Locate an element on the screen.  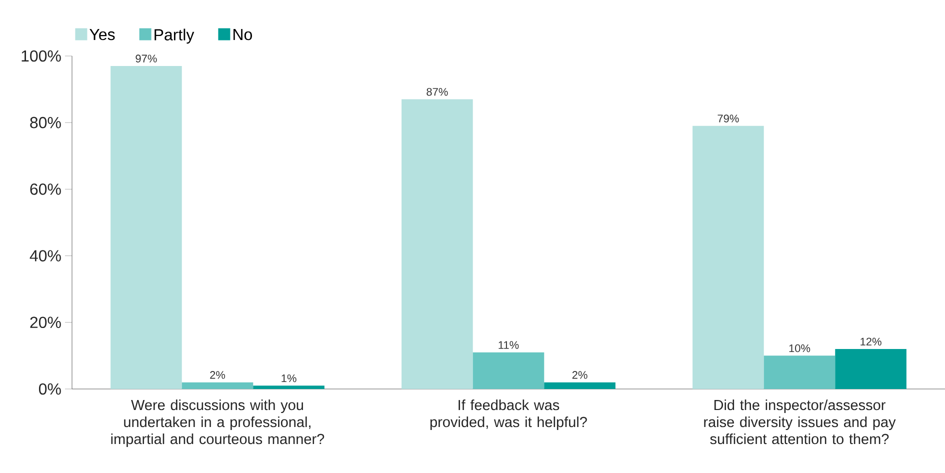
legend-label: Yes is located at coordinates (102, 34).